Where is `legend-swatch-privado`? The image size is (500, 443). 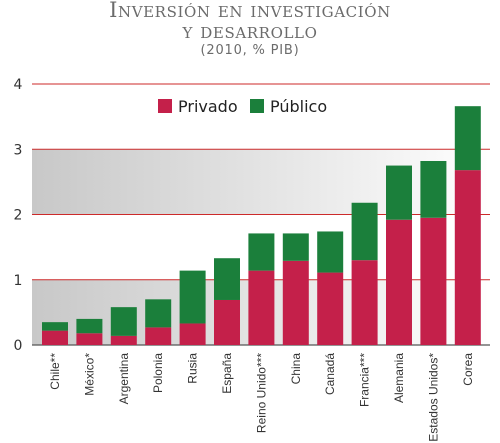 legend-swatch-privado is located at coordinates (165, 106).